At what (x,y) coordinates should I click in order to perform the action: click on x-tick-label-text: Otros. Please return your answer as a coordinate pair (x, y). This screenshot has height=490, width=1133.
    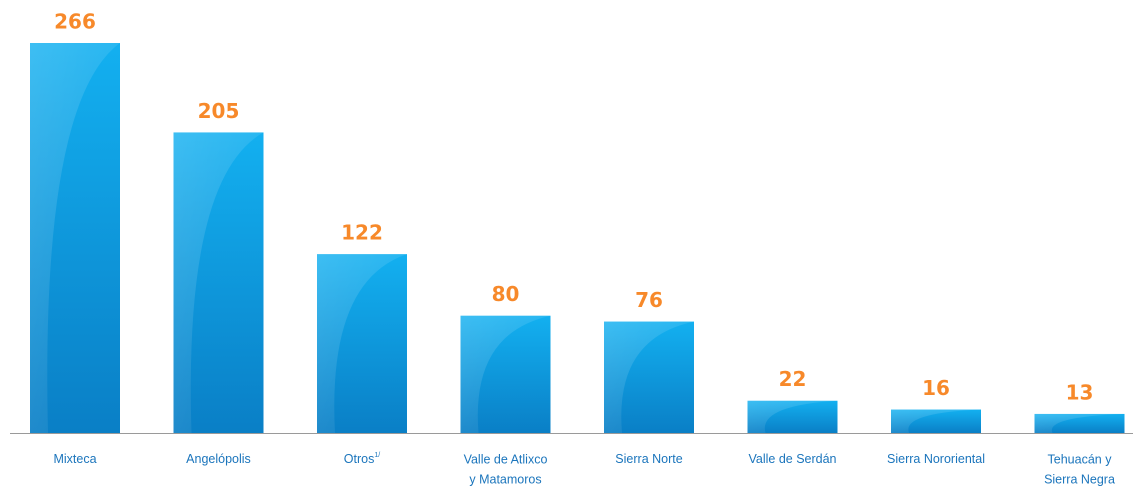
    Looking at the image, I should click on (359, 459).